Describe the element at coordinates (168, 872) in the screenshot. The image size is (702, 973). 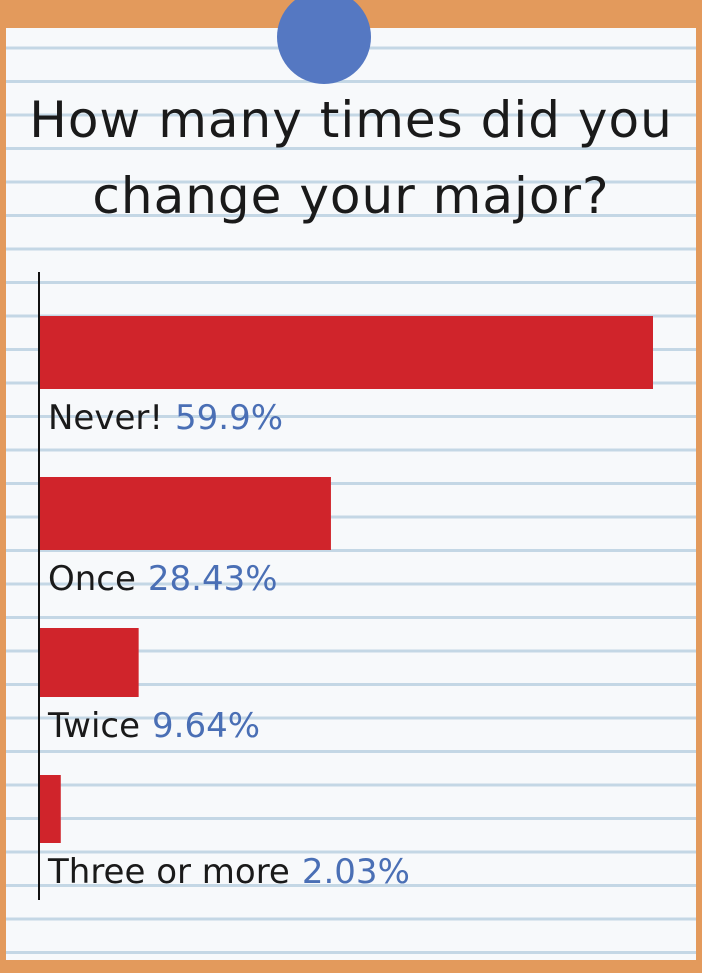
I see `category-label: Three or more` at that location.